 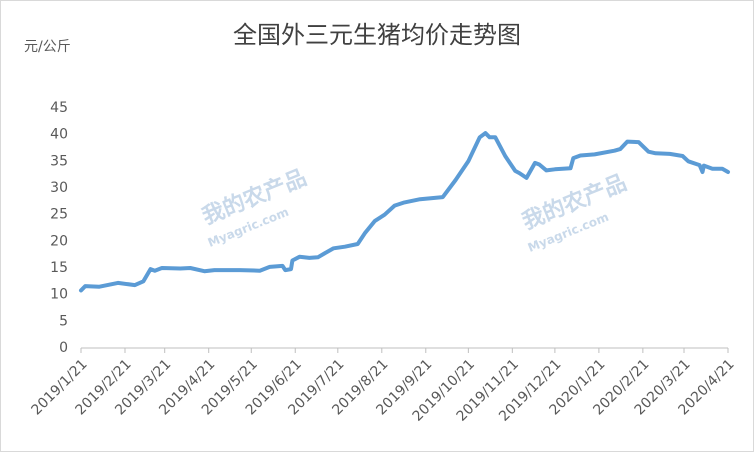 I want to click on y-tick-label: 25, so click(x=59, y=215).